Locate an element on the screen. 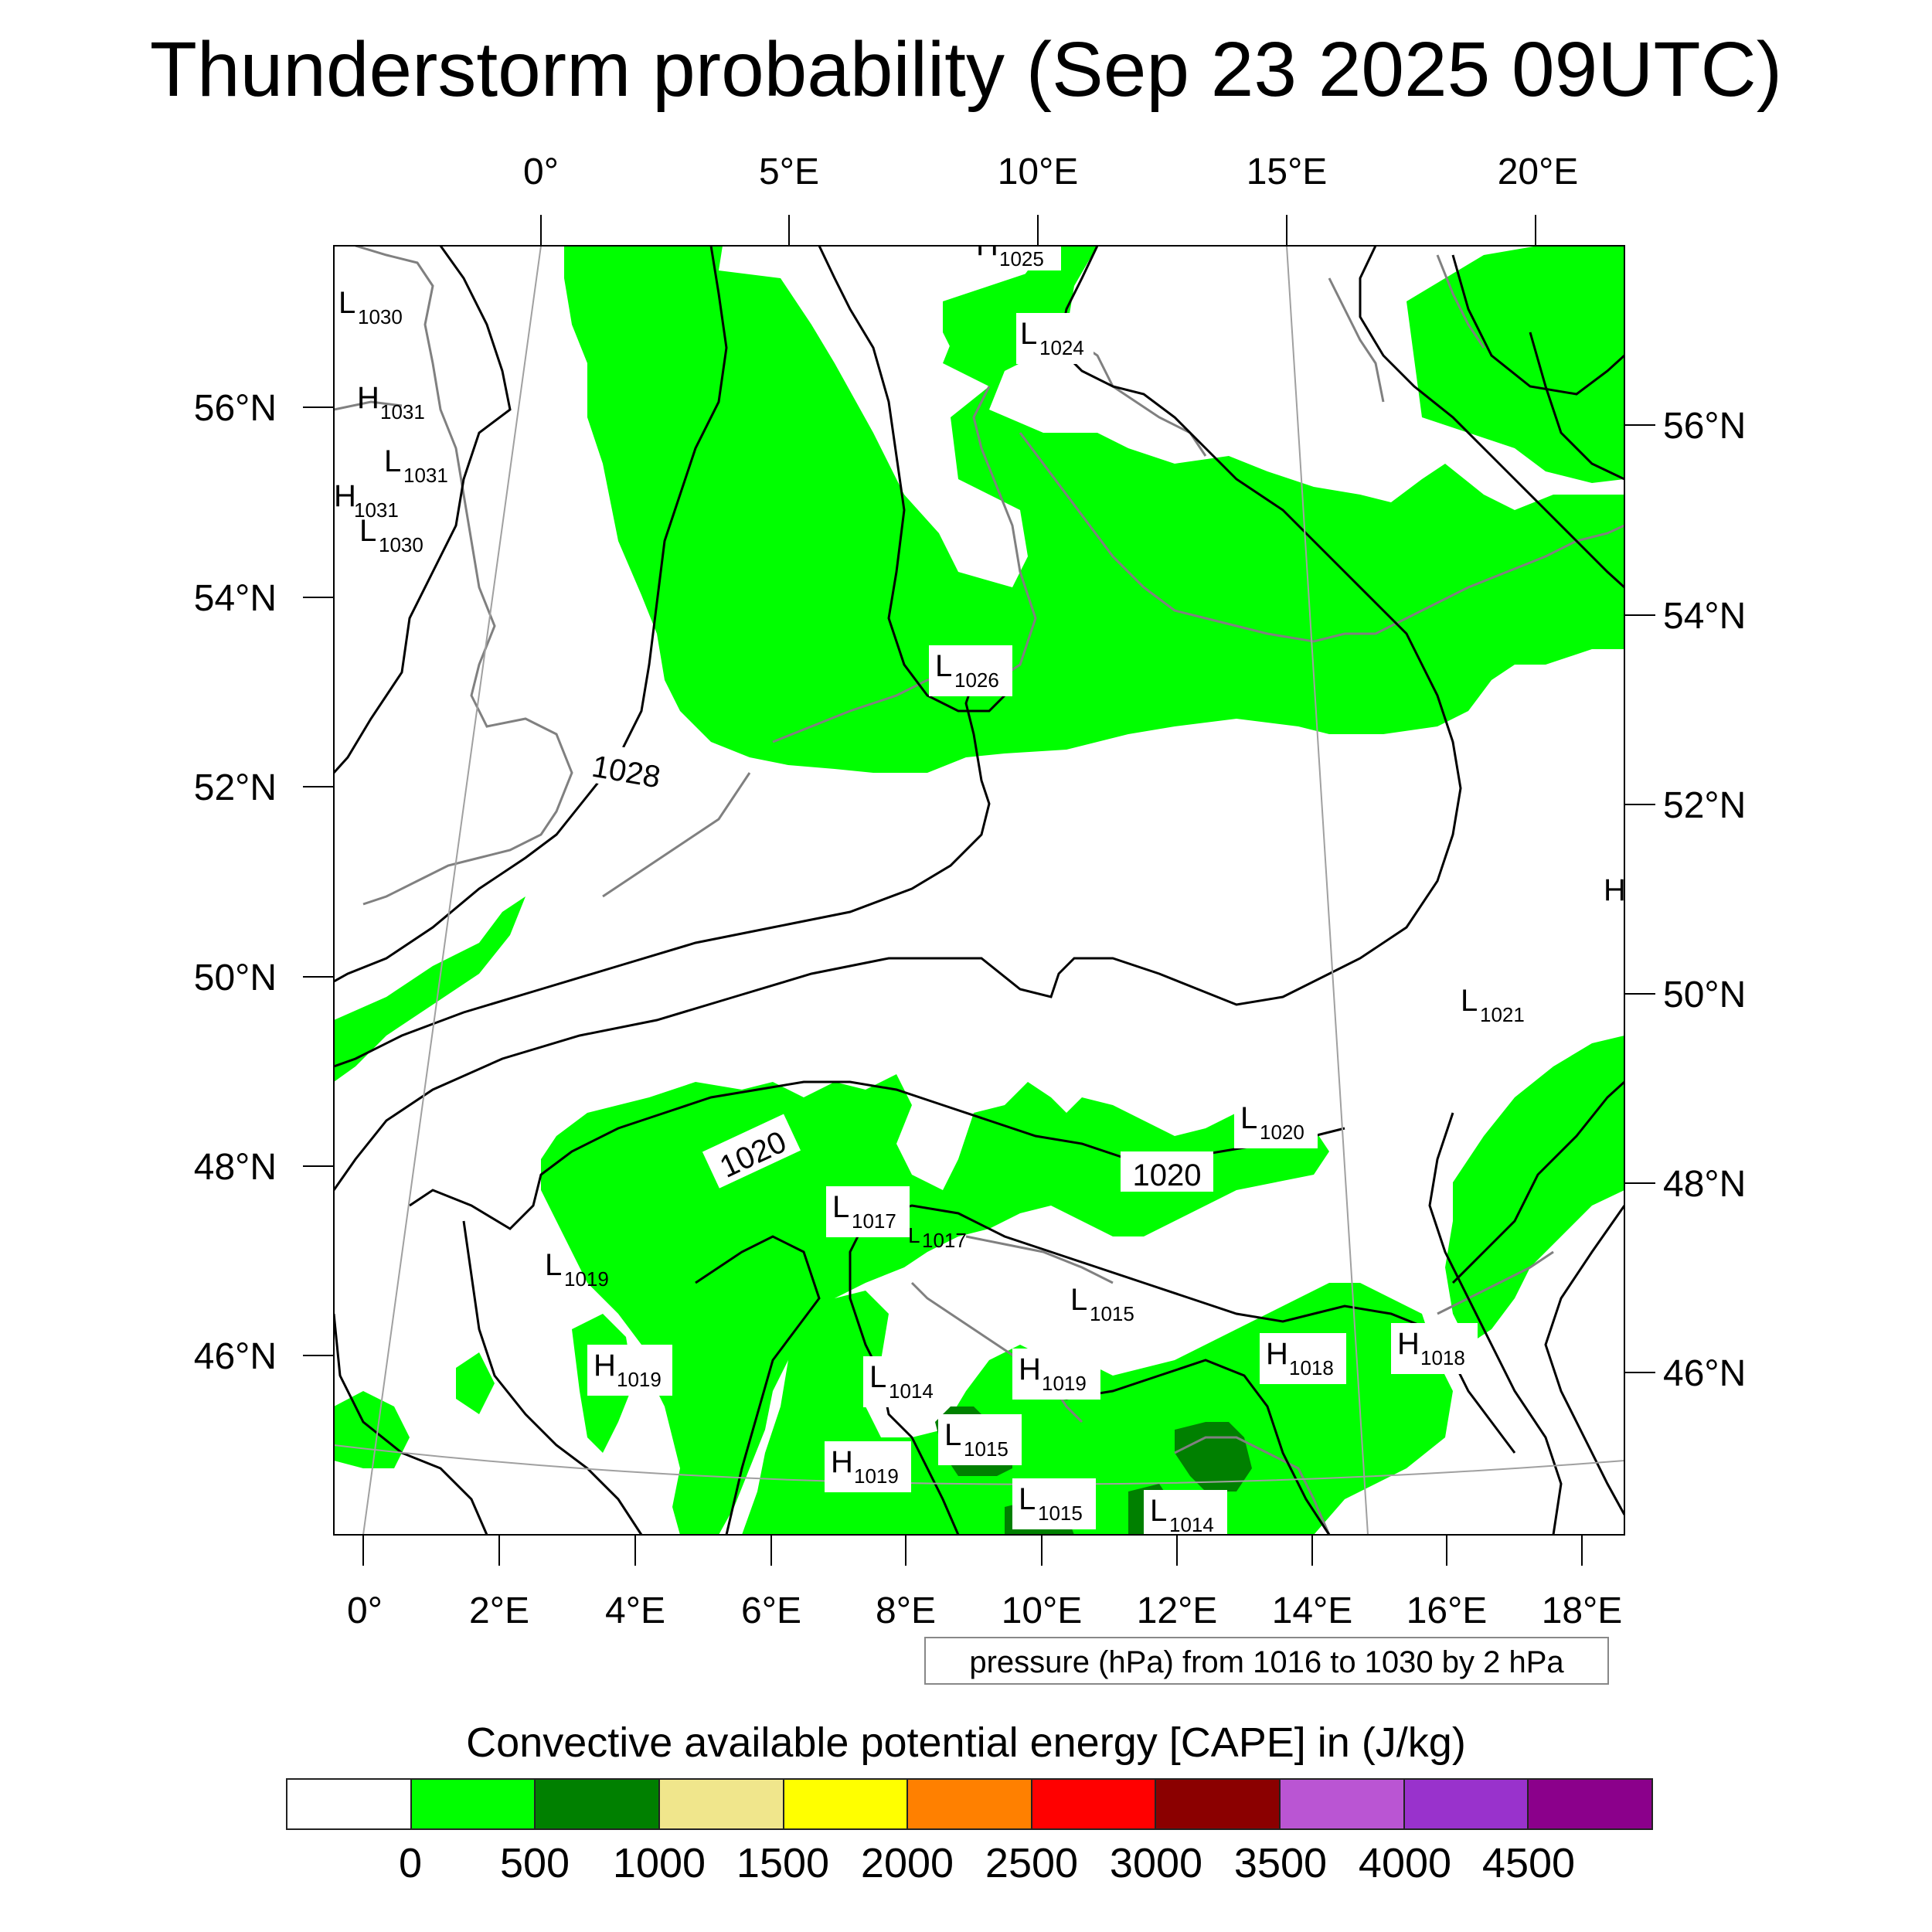  lon-label: 5°E is located at coordinates (789, 171).